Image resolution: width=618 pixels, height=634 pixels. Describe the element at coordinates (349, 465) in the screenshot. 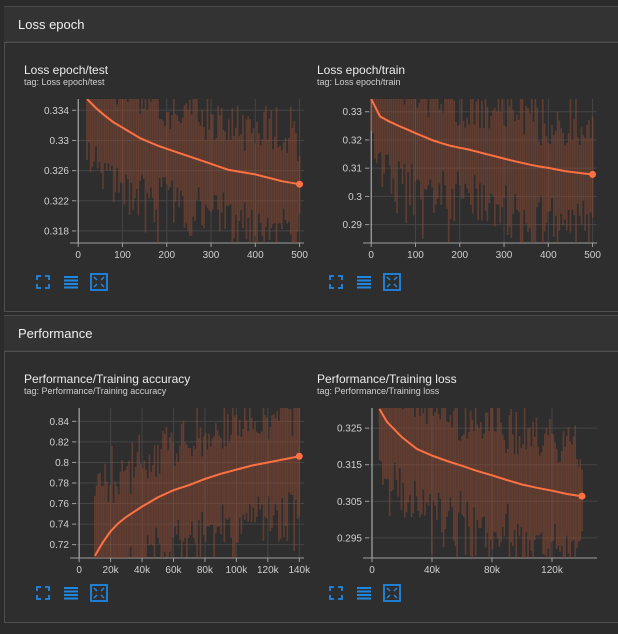

I see `y-tick-label: 0.315` at that location.